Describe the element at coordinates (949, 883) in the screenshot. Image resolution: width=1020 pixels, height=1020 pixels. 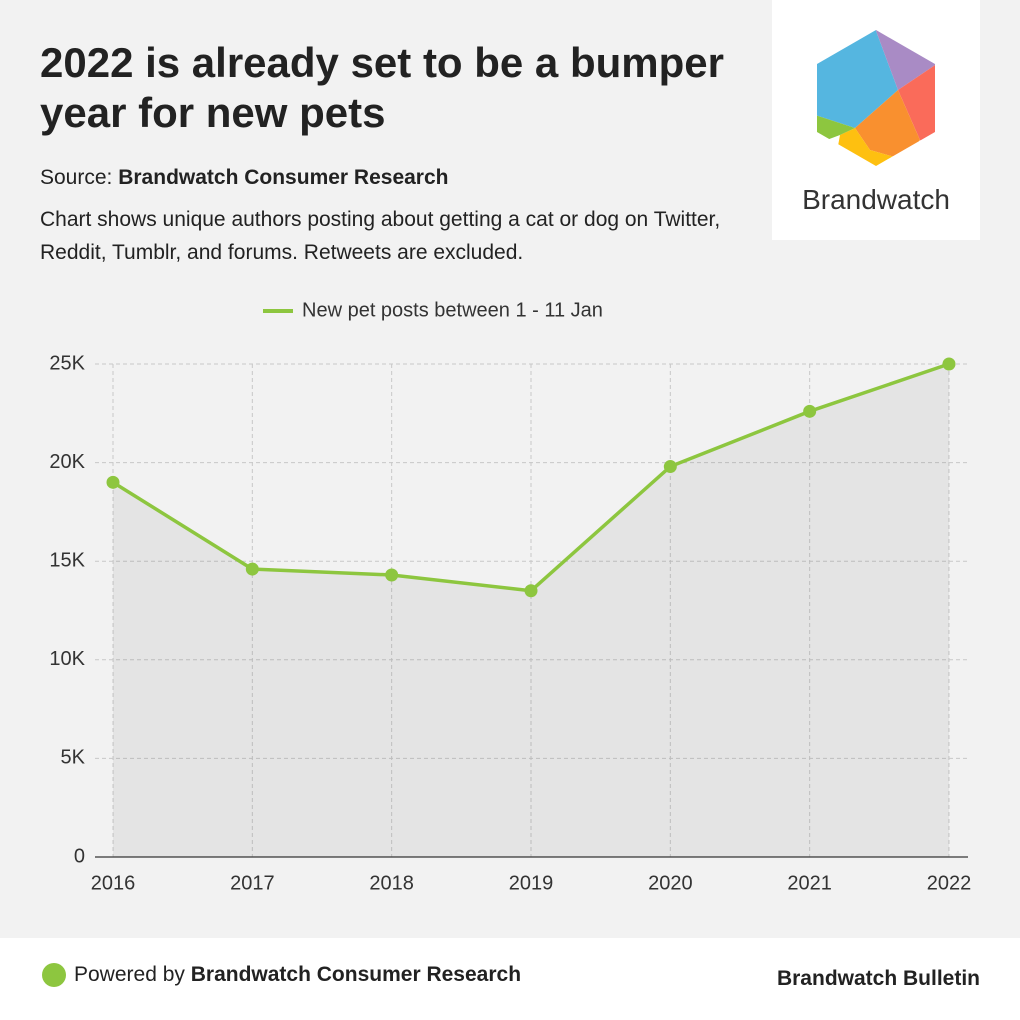
I see `x-tick-label: 2022` at that location.